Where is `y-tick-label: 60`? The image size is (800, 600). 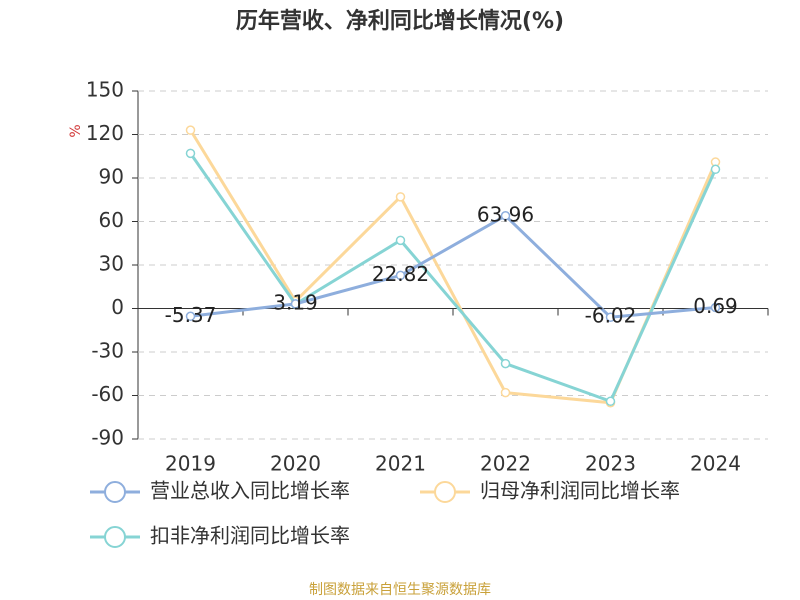
y-tick-label: 60 is located at coordinates (111, 220).